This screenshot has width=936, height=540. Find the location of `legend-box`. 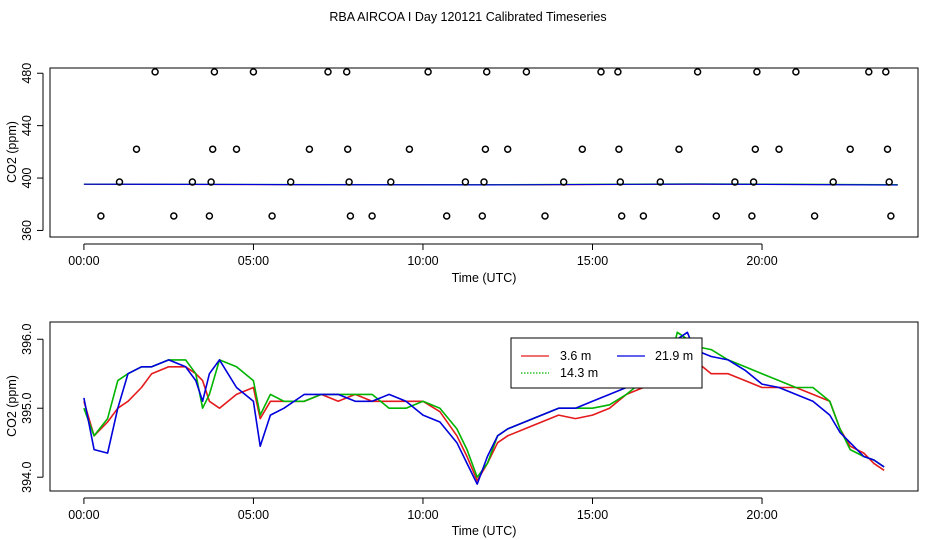

legend-box is located at coordinates (606, 363).